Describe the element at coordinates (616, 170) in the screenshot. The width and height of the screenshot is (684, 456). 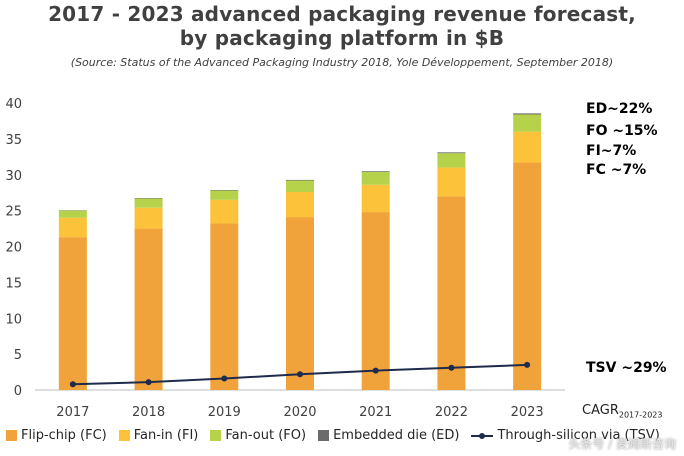
I see `cagr-label-fc: FC ~7%` at that location.